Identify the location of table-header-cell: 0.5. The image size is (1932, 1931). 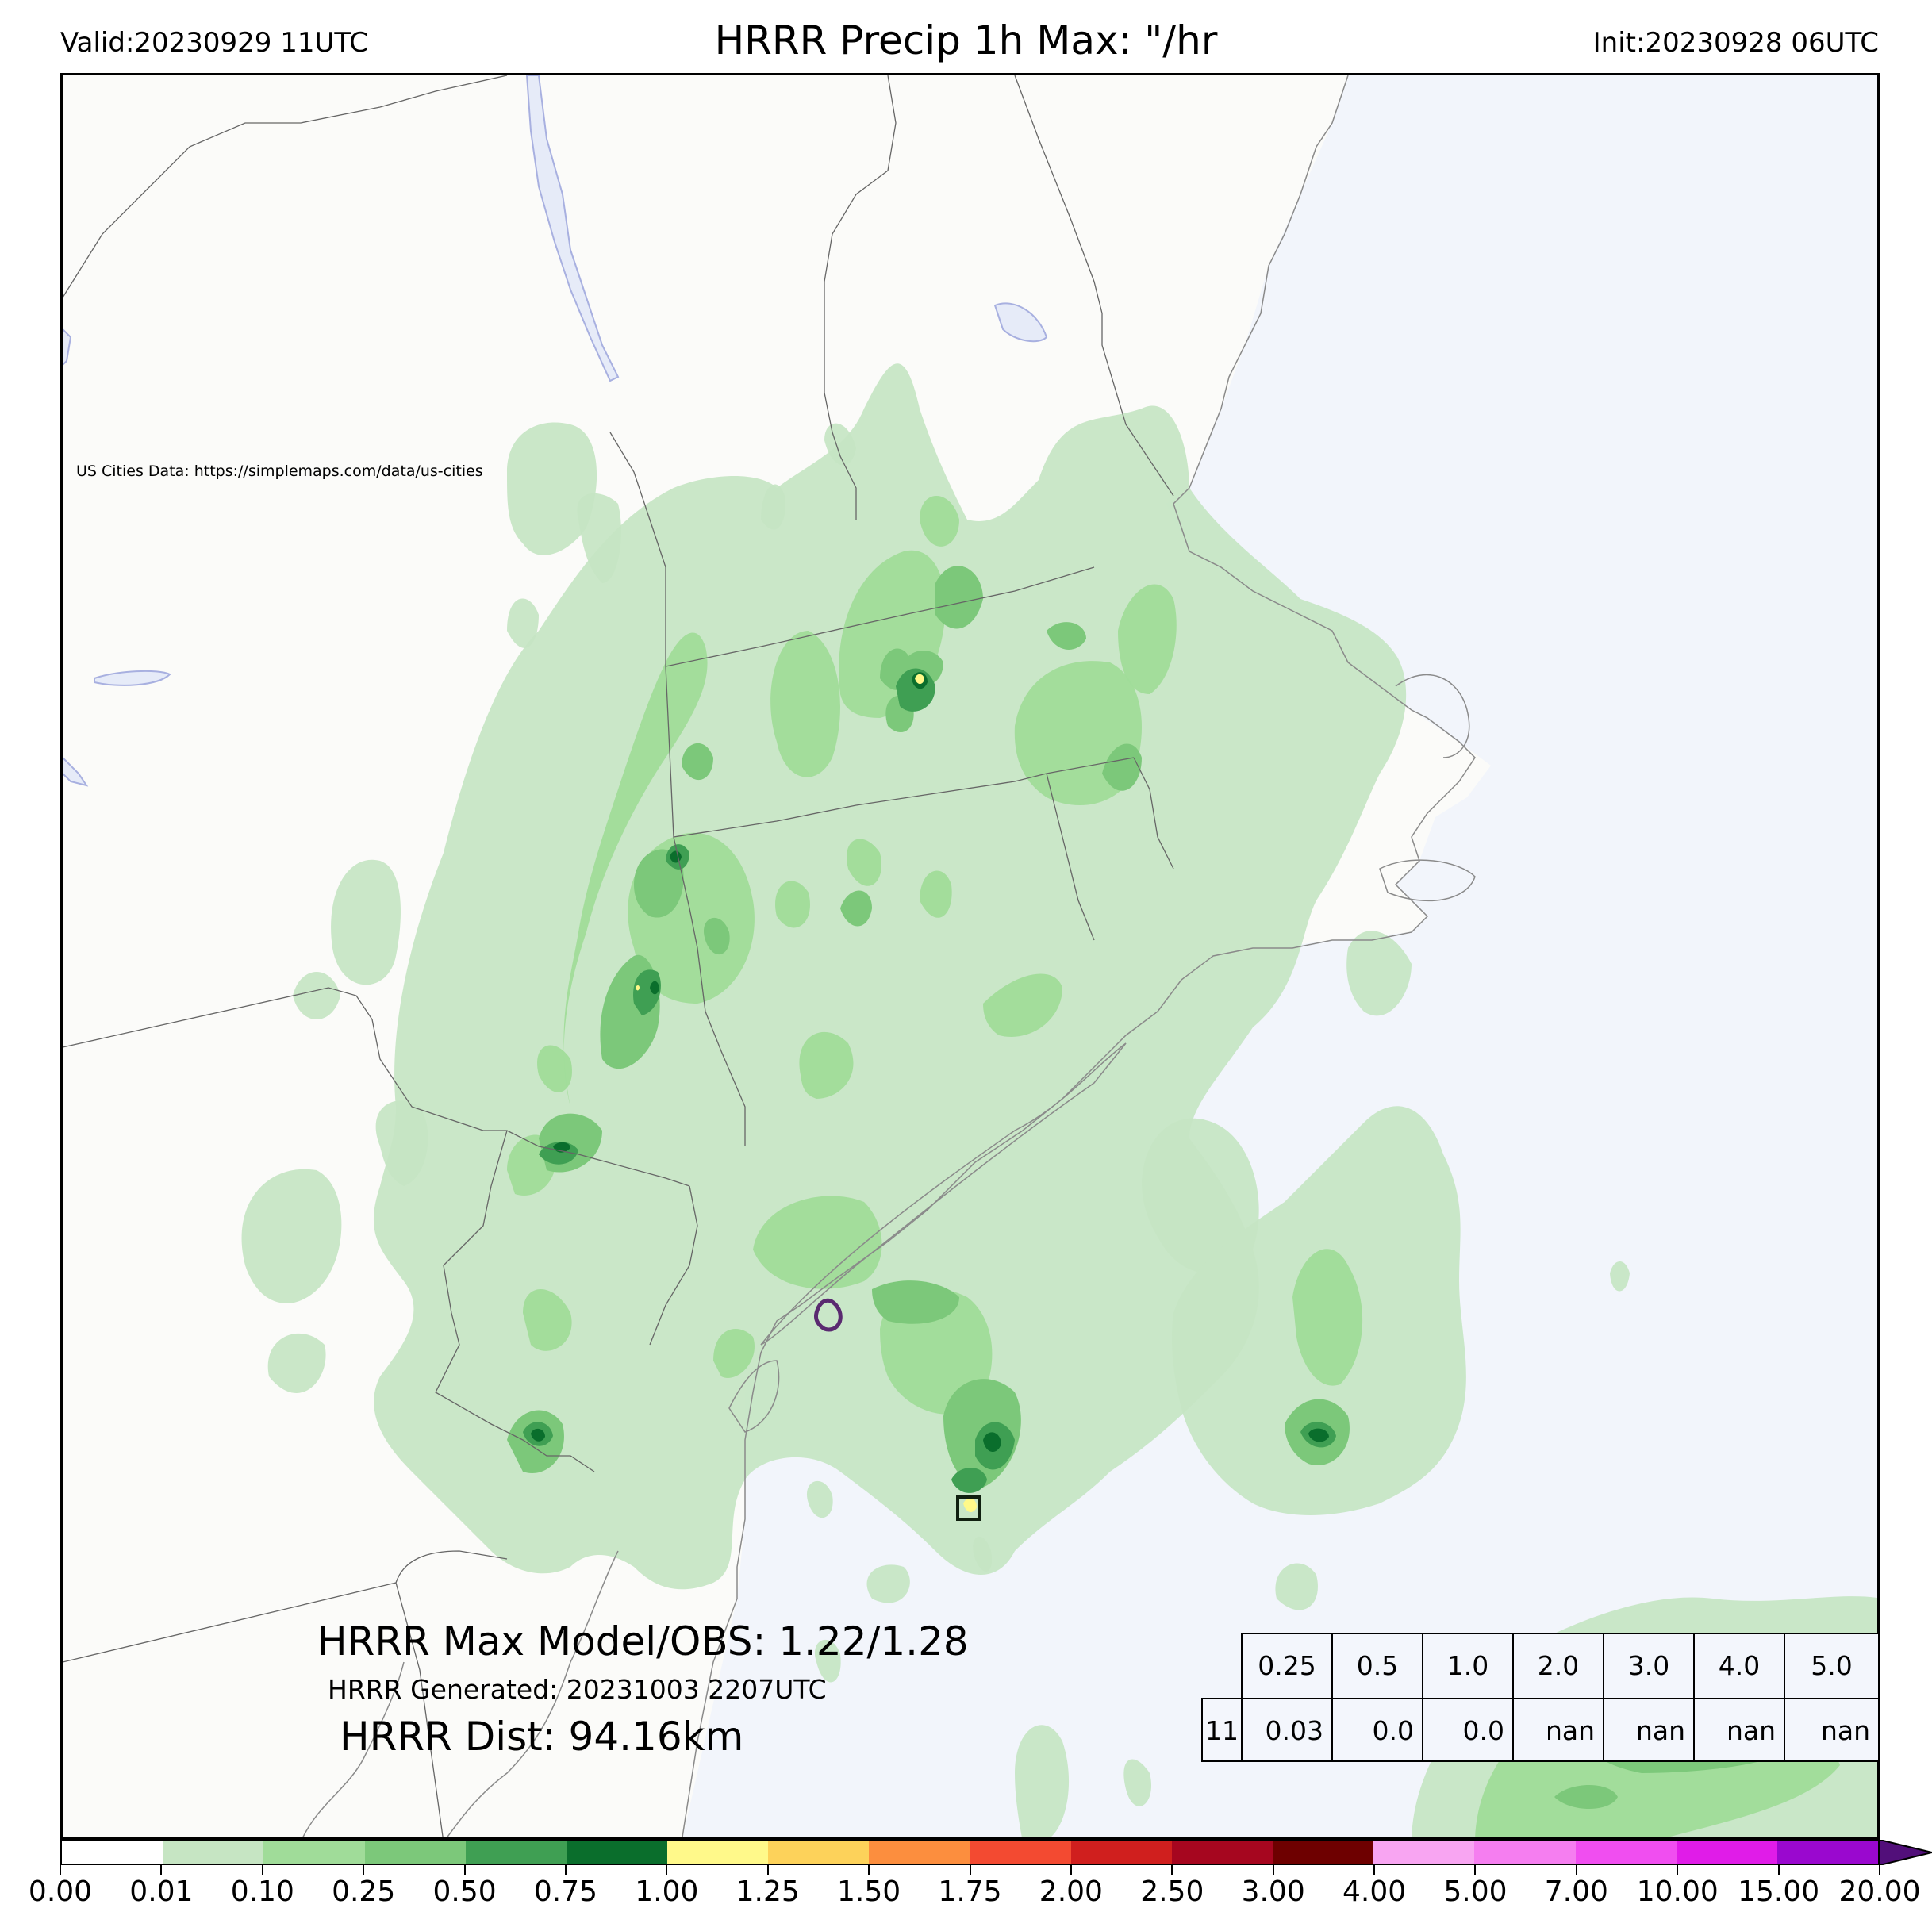
(1377, 1666).